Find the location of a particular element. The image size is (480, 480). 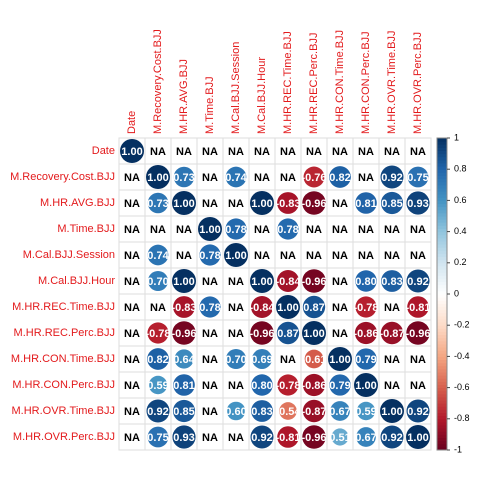

row-label: M.Recovery.Cost.BJJ is located at coordinates (62, 177).